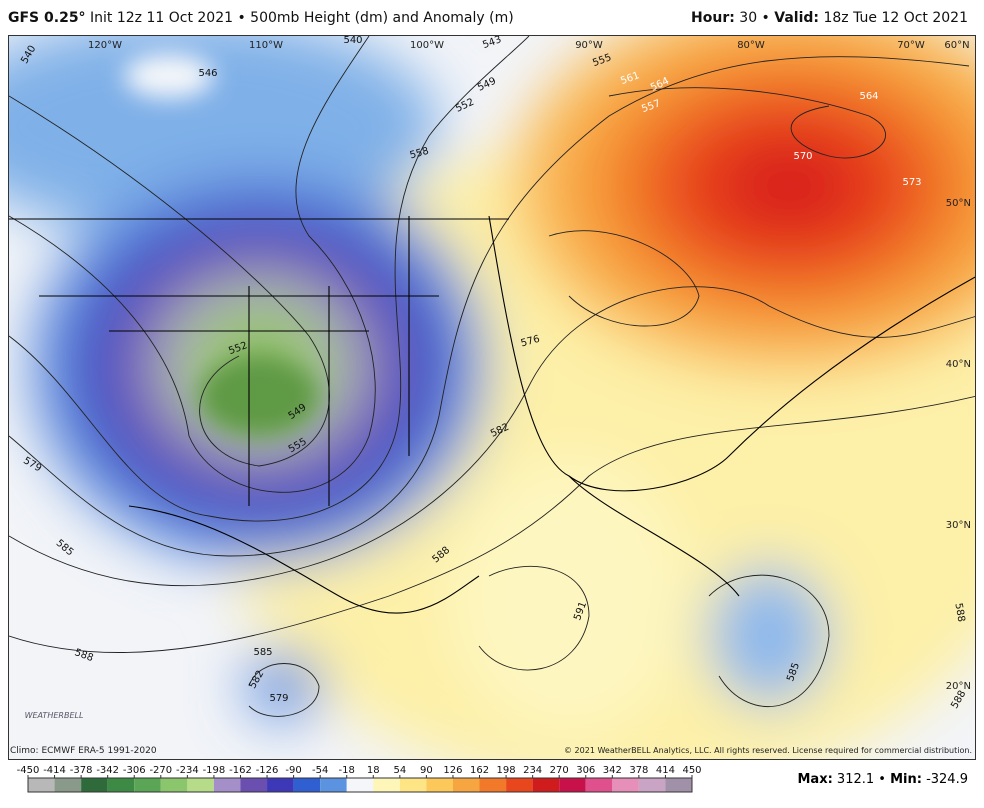 The width and height of the screenshot is (984, 808). I want to click on colorbar-tick-label: 18, so click(373, 770).